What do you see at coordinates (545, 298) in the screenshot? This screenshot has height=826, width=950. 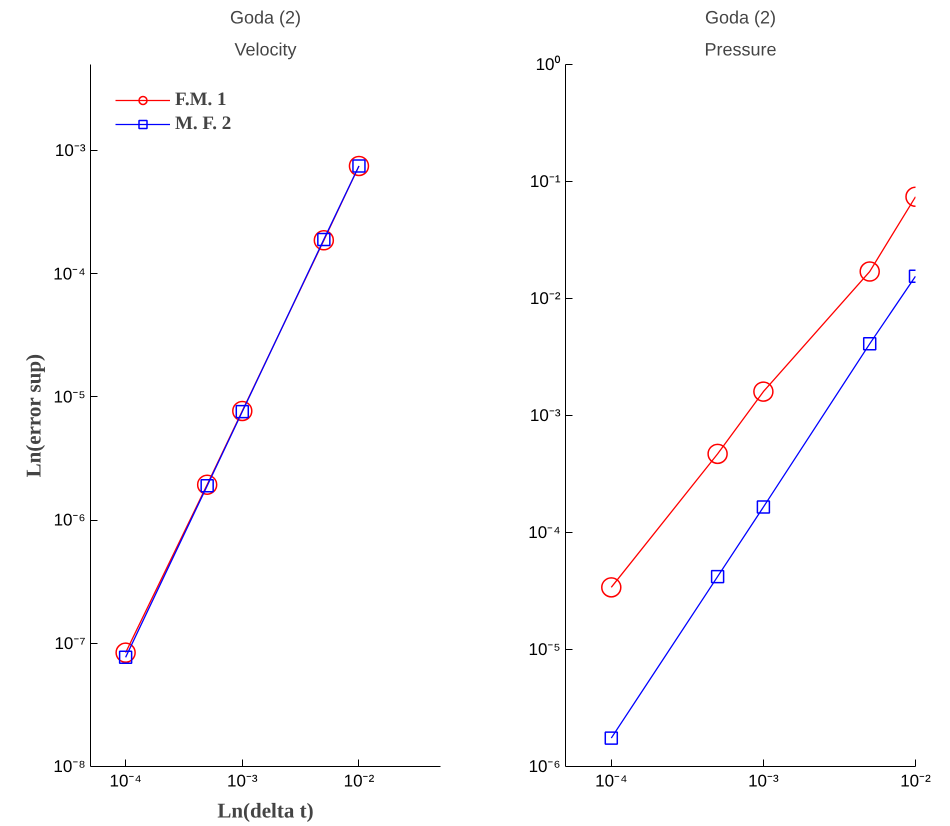 I see `y-tick-label: 10⁻²` at bounding box center [545, 298].